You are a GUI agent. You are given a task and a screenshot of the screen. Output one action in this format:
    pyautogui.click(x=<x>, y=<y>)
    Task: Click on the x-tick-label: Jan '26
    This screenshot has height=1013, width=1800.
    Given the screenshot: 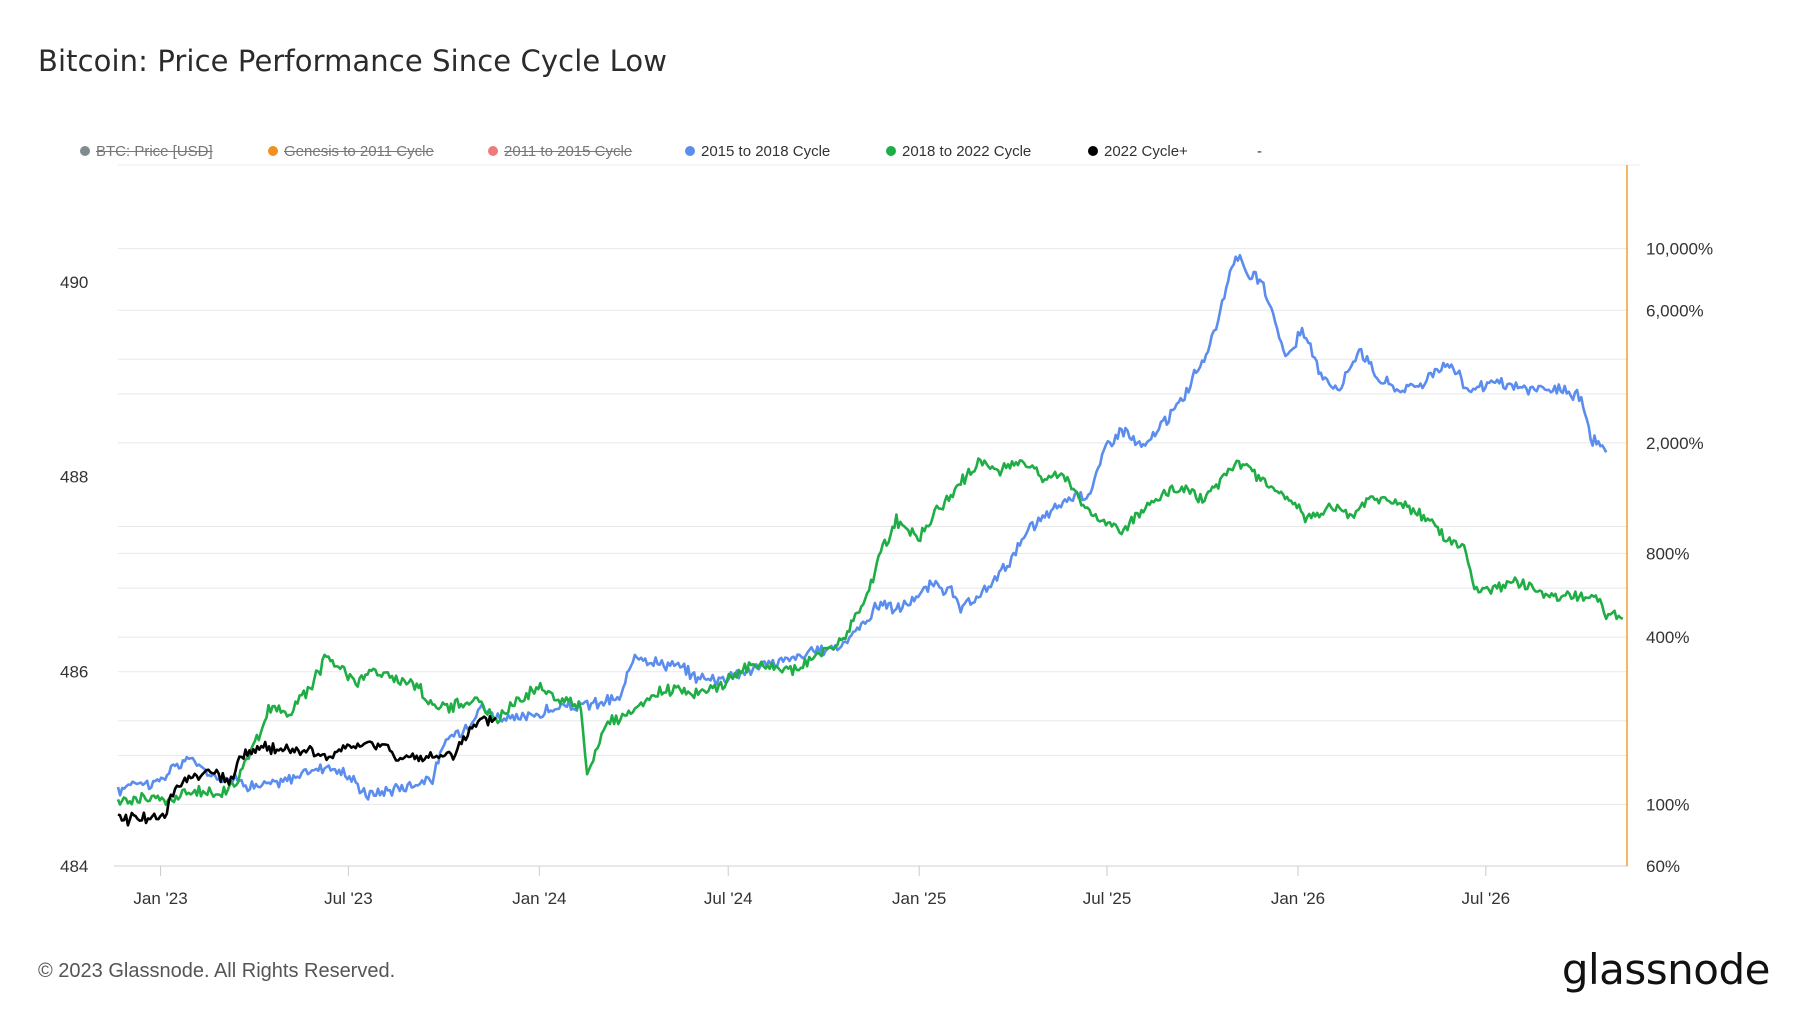 What is the action you would take?
    pyautogui.click(x=1298, y=898)
    